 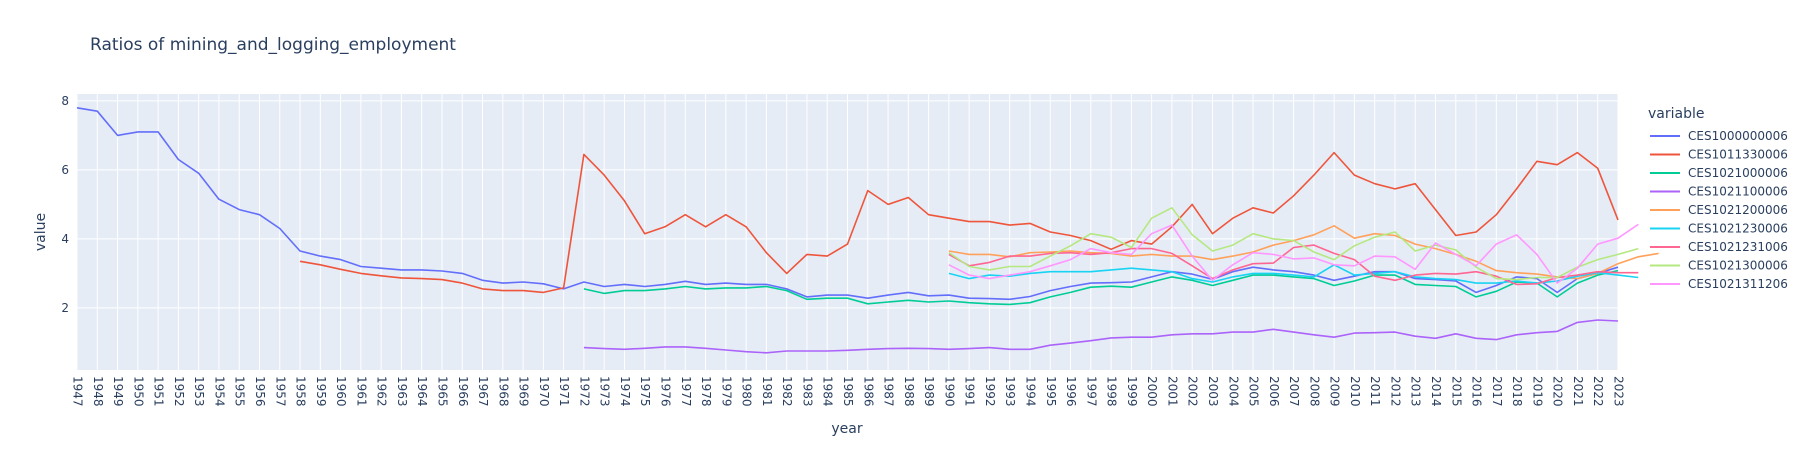 I want to click on x-tick-label: 1947, so click(x=78, y=391).